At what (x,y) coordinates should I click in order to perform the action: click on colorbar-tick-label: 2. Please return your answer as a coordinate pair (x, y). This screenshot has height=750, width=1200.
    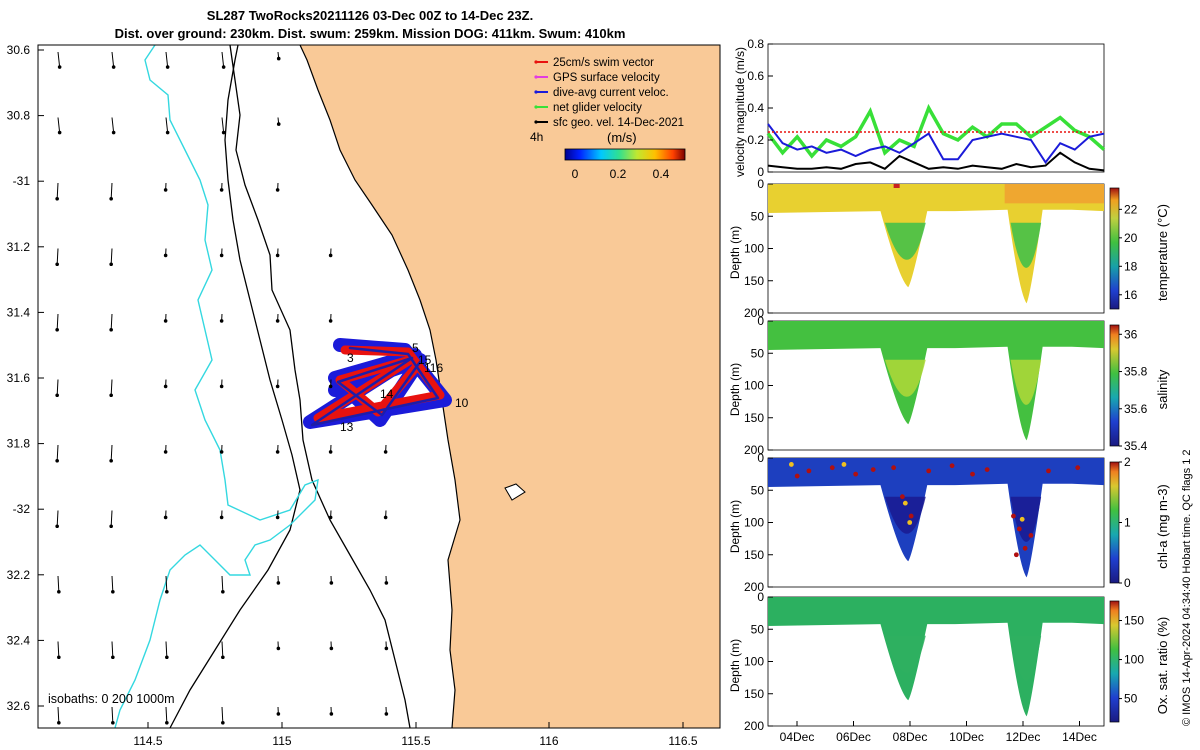
    Looking at the image, I should click on (1127, 462).